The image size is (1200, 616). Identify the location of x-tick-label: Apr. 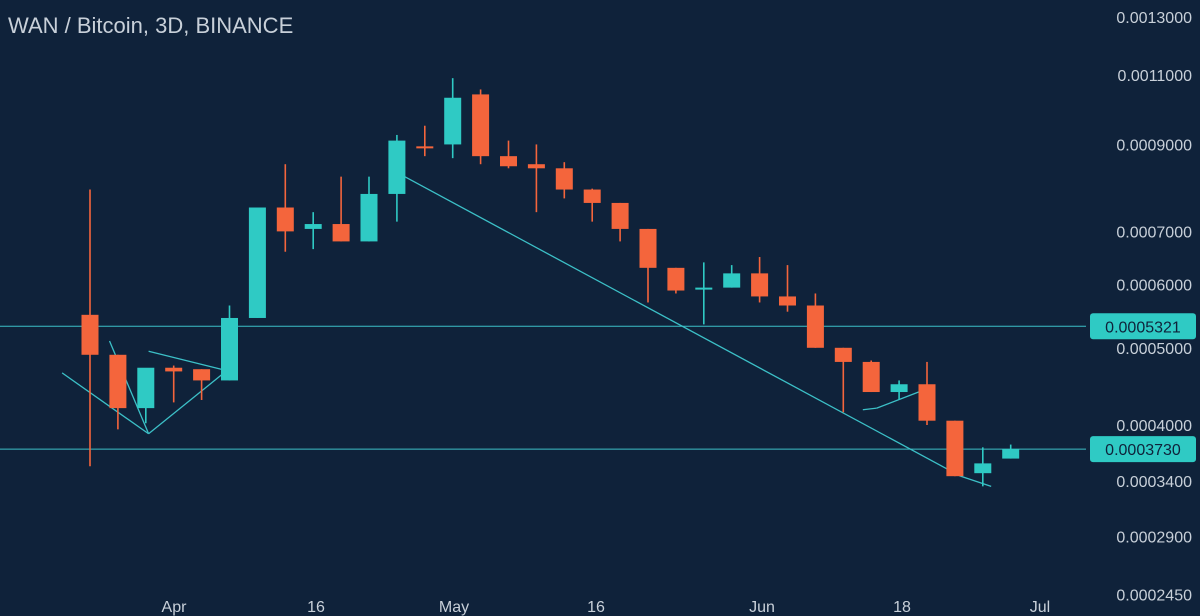
(175, 607).